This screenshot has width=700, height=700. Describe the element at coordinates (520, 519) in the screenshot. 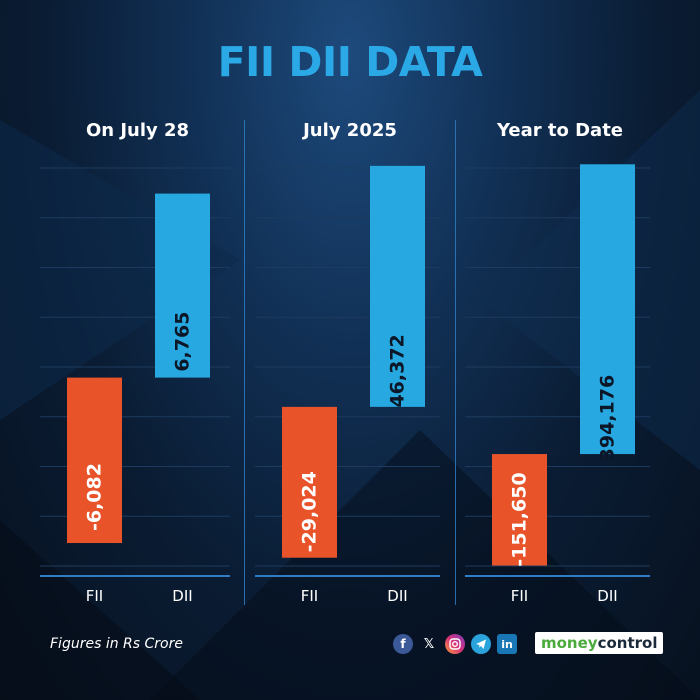

I see `data-label: -151,650` at that location.